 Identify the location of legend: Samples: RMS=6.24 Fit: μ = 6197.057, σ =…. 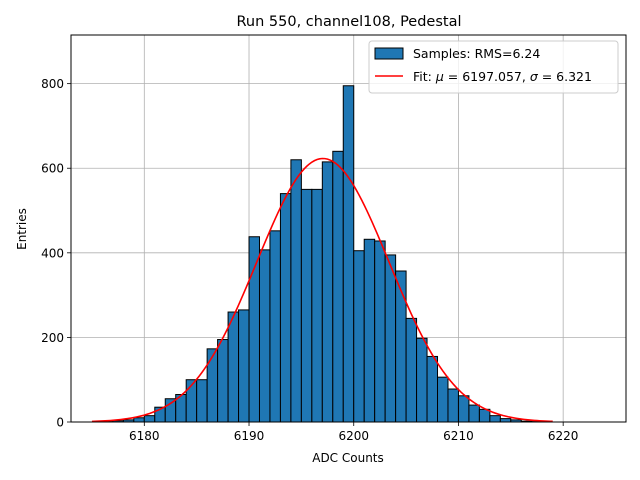
(493, 67).